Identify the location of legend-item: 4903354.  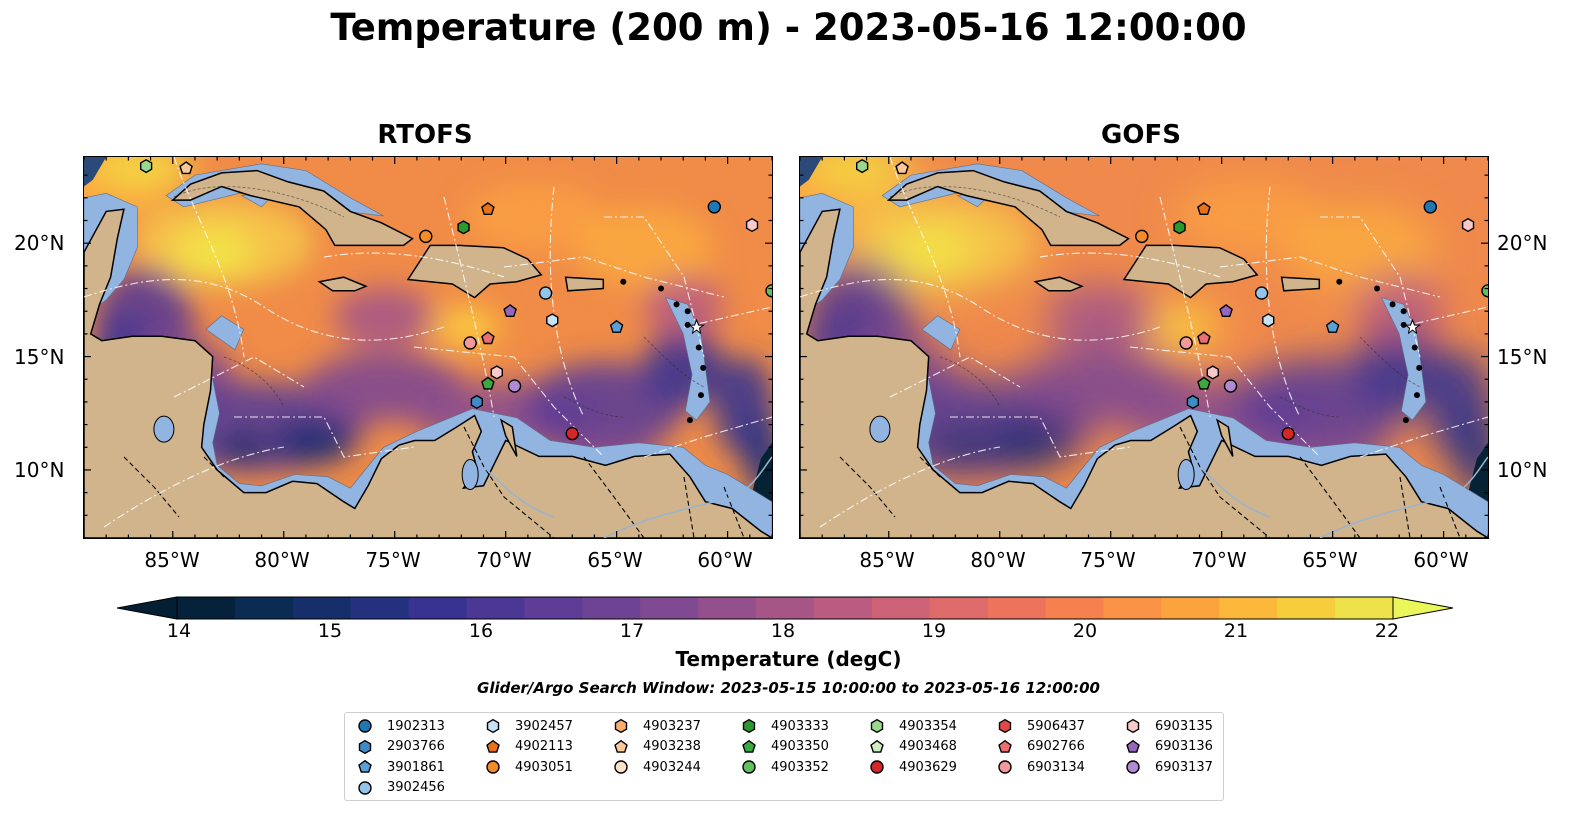
(913, 726).